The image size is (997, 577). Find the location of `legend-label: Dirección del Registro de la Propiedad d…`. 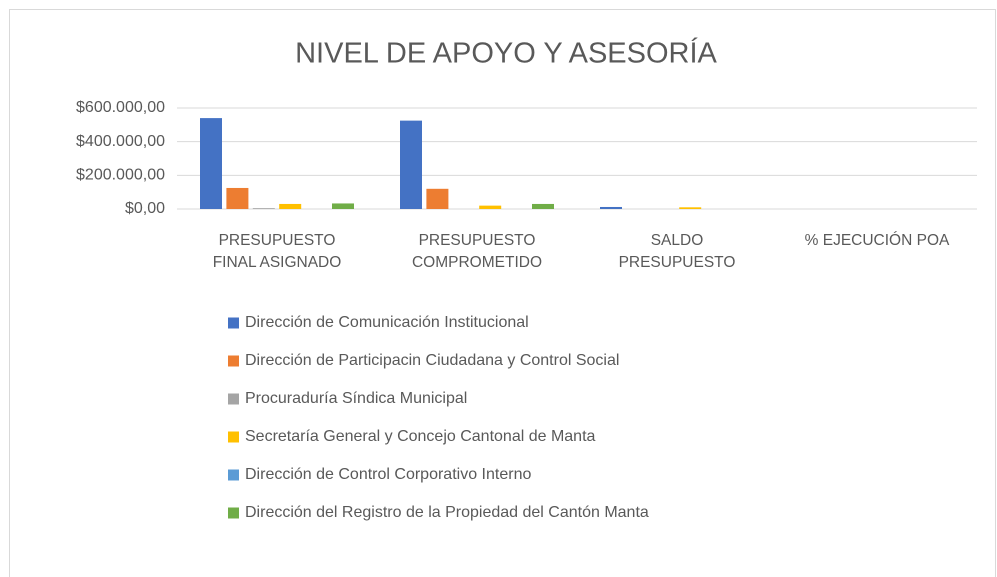

legend-label: Dirección del Registro de la Propiedad d… is located at coordinates (447, 512).